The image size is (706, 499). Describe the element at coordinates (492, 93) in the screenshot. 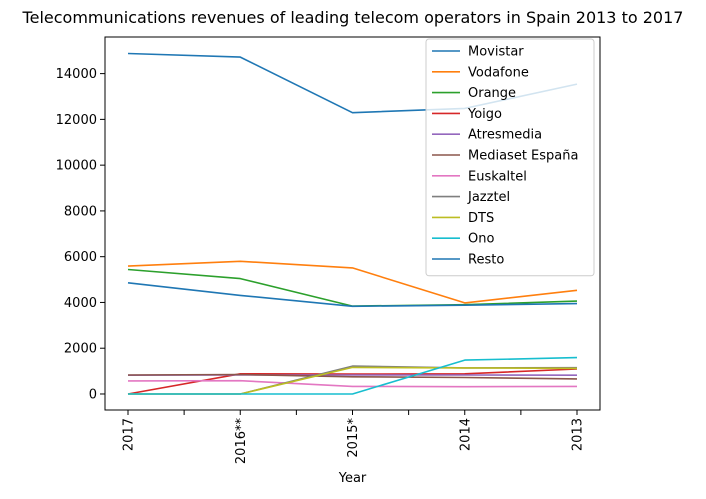

I see `legend-label: Orange` at that location.